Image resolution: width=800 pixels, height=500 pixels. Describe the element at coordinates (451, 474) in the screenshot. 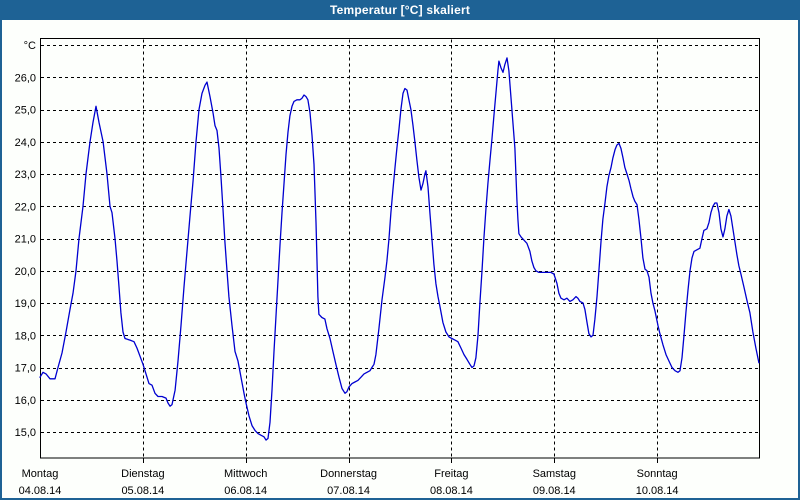

I see `x-day-label: Freitag` at that location.